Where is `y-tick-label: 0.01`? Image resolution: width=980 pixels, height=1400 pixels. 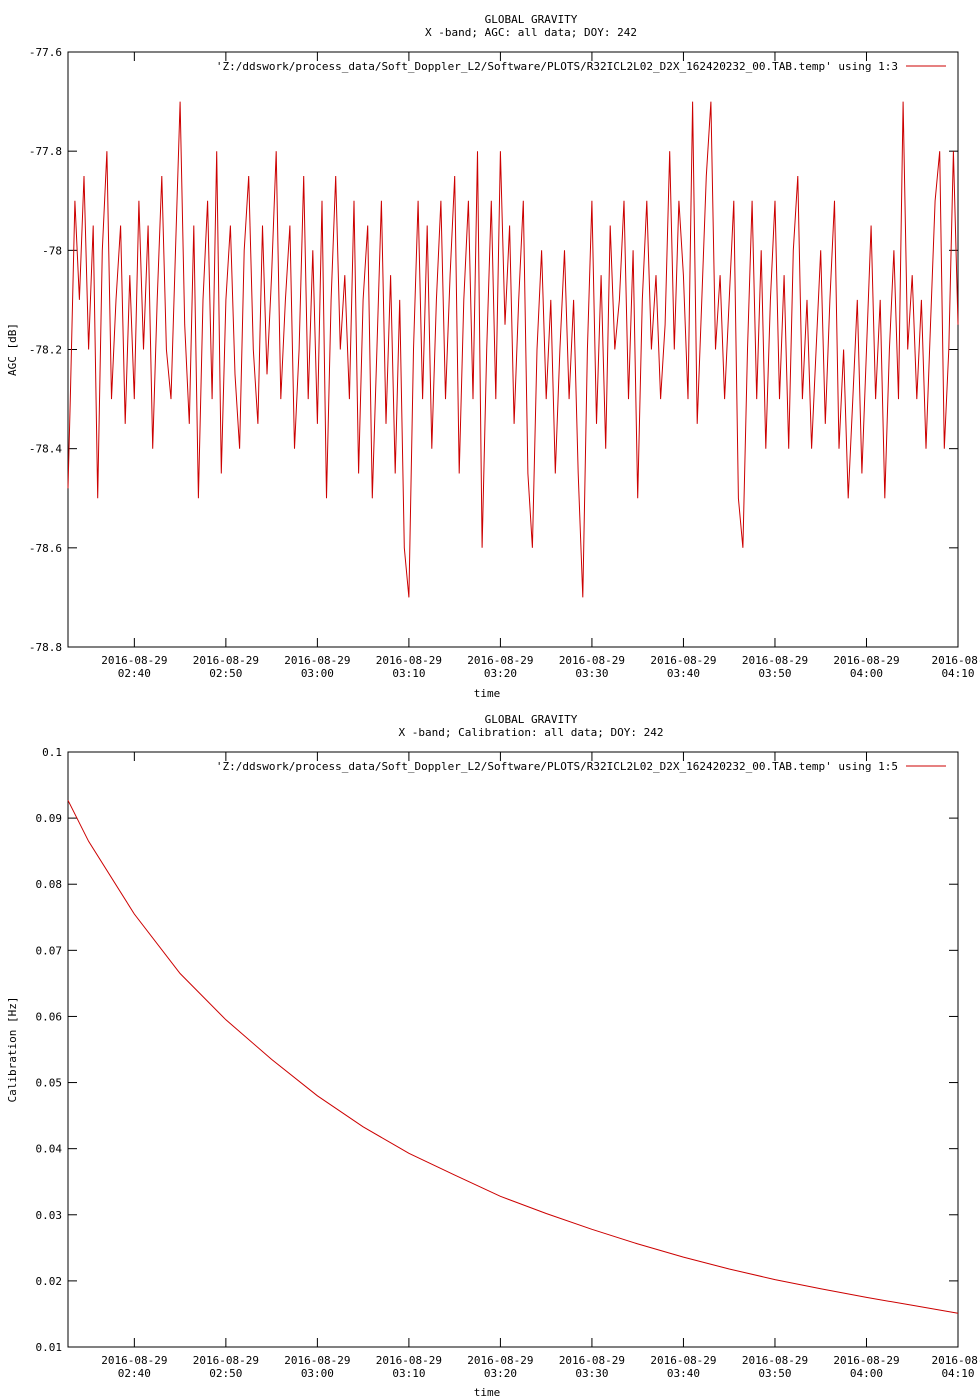 y-tick-label: 0.01 is located at coordinates (49, 1347).